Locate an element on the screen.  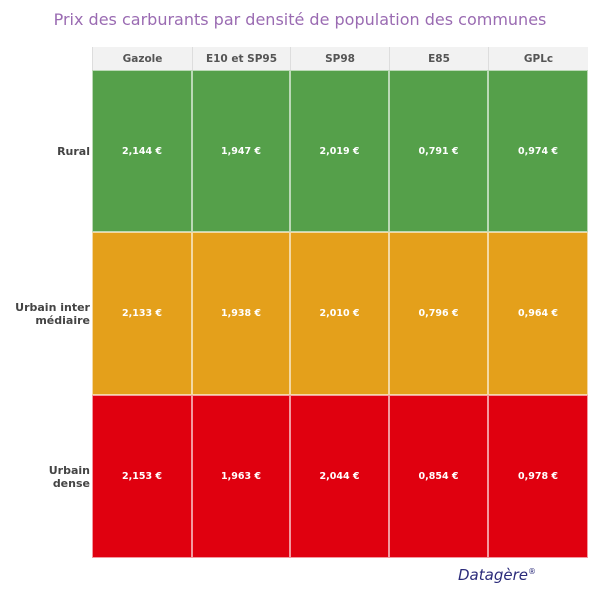
column-header: GPLc is located at coordinates (538, 58).